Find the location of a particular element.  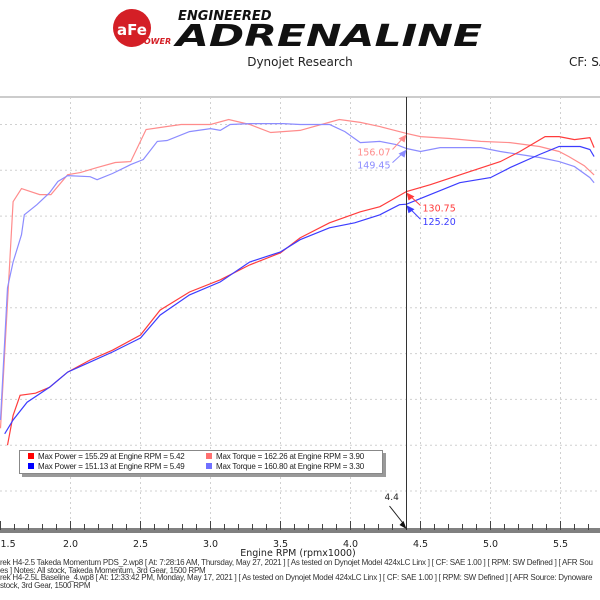

cursor-x-label: 4.4 is located at coordinates (392, 498).